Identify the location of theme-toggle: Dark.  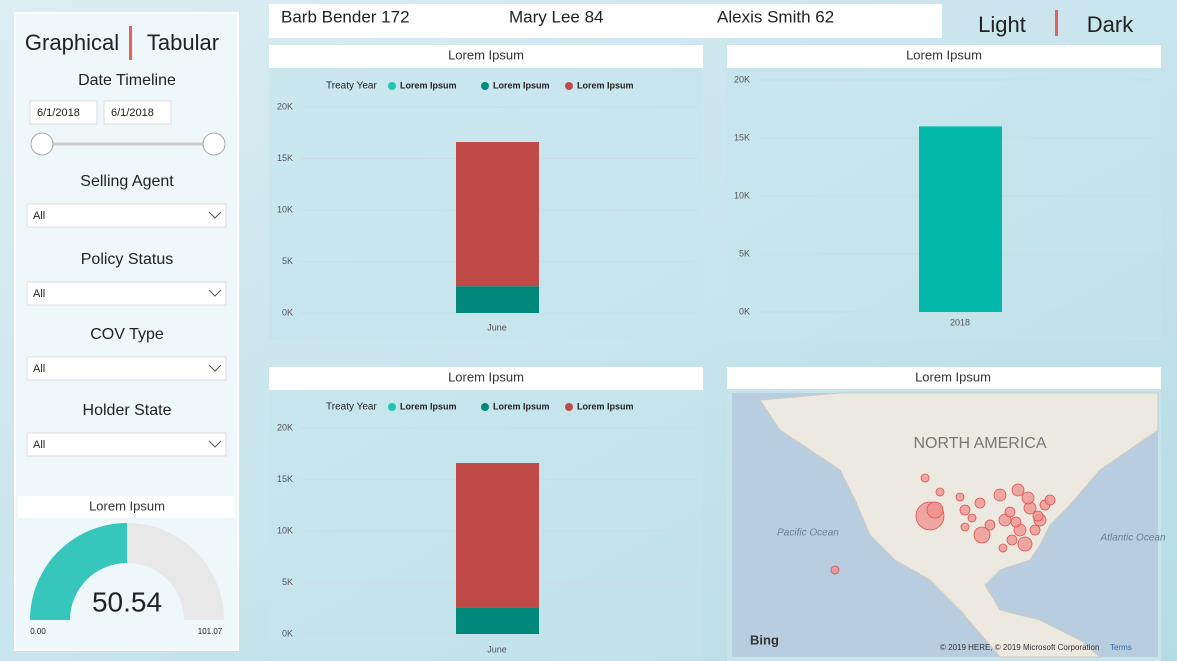
(1110, 24).